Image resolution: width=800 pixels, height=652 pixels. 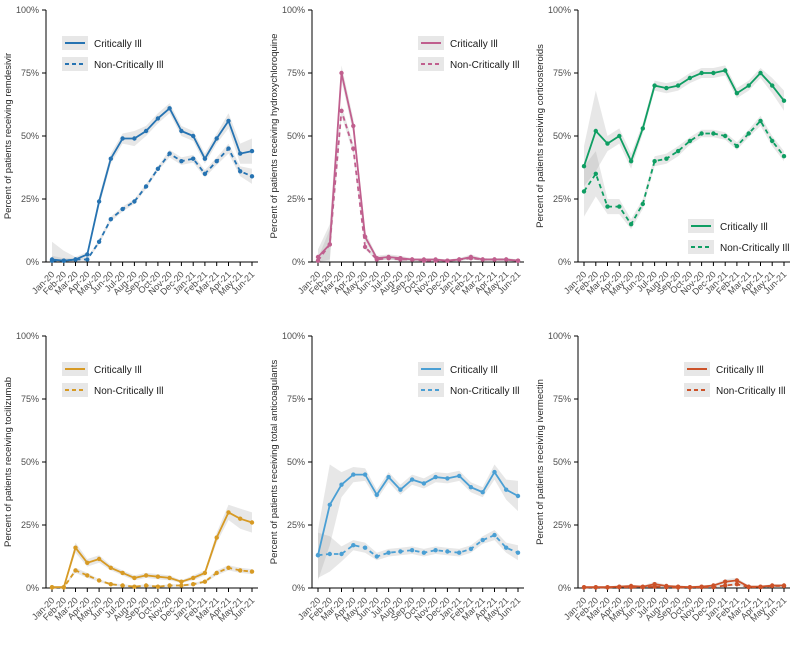 I want to click on y-tick-label: 50%, so click(x=562, y=462).